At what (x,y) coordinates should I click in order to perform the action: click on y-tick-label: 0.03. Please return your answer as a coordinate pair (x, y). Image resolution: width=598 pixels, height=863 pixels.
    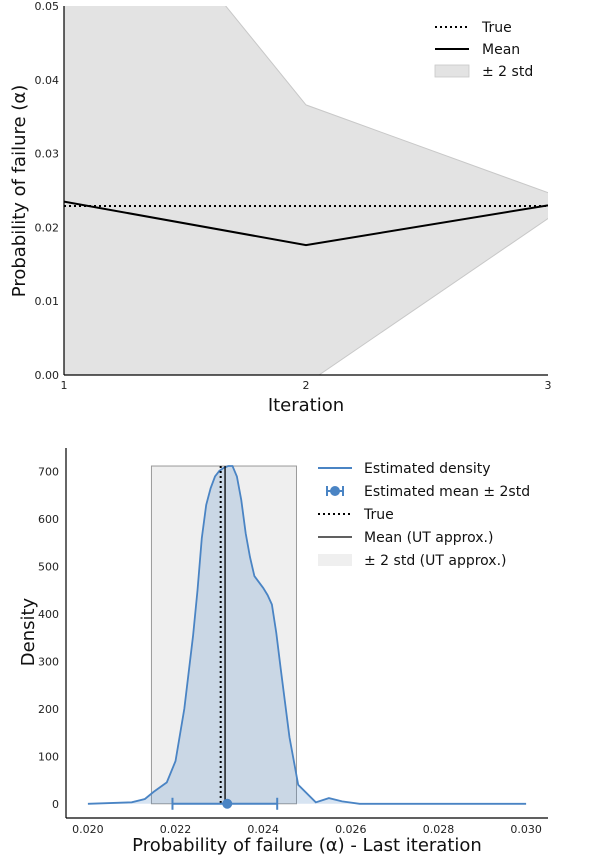
    Looking at the image, I should click on (47, 154).